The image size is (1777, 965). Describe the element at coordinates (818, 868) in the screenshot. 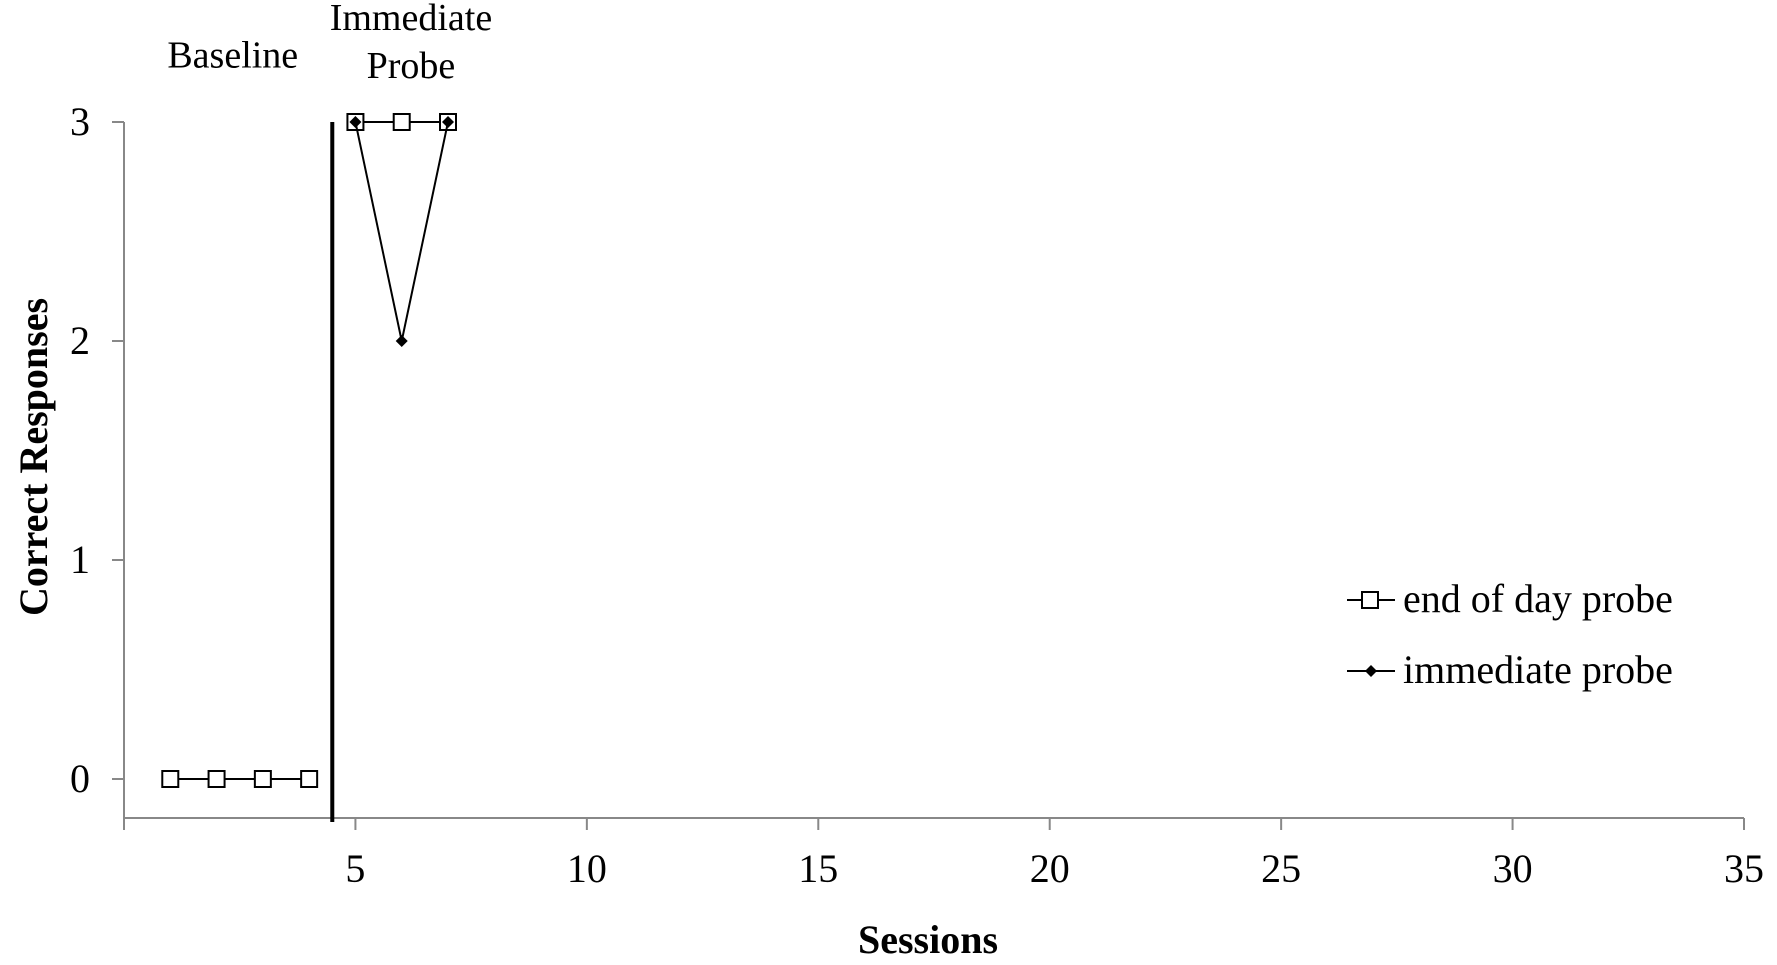

I see `x-tick-label: 15` at that location.